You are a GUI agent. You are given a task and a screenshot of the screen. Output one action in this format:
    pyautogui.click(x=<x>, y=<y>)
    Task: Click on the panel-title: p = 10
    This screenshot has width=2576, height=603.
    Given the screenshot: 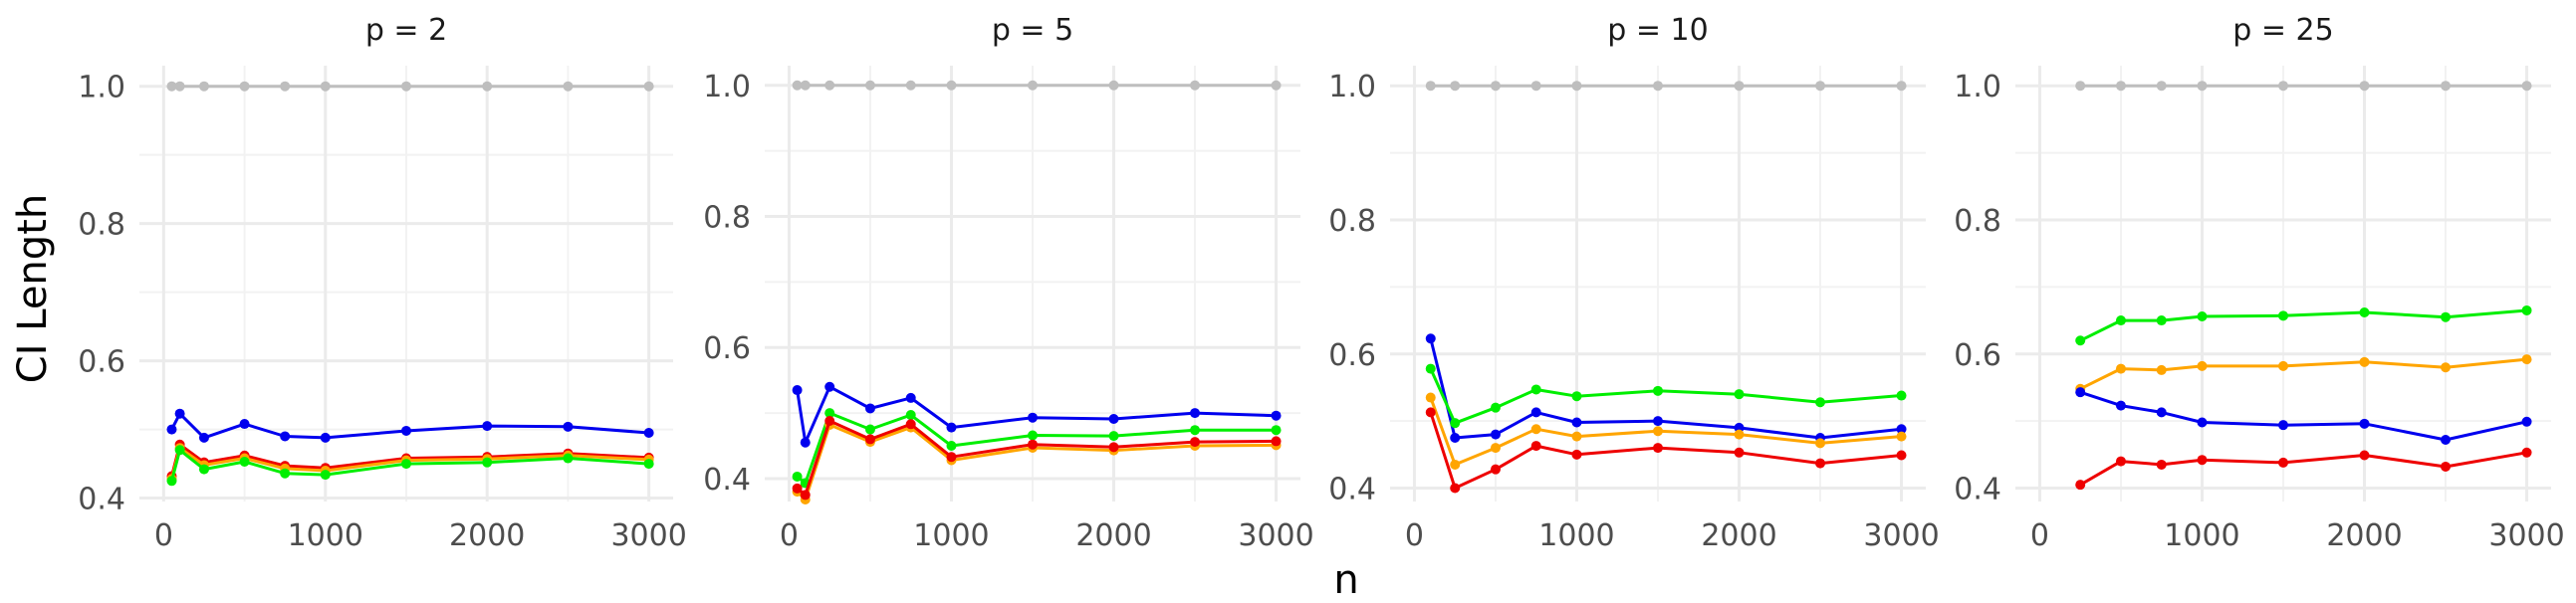 What is the action you would take?
    pyautogui.click(x=1657, y=30)
    